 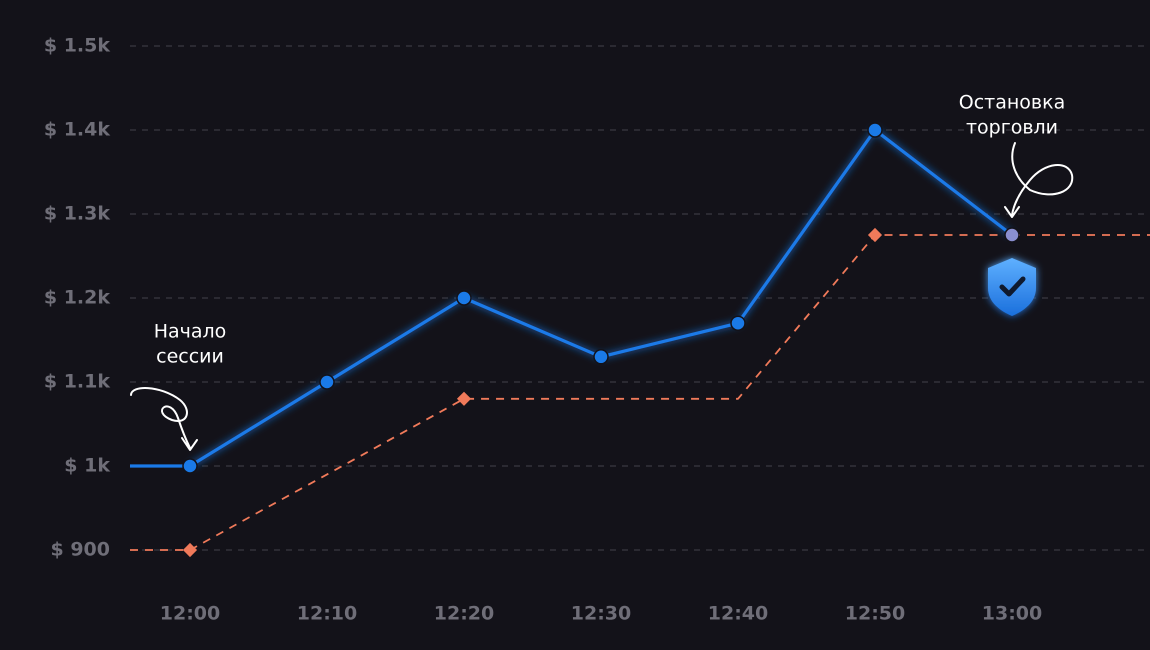 I want to click on y-tick-label: $ 1.4k, so click(x=77, y=130).